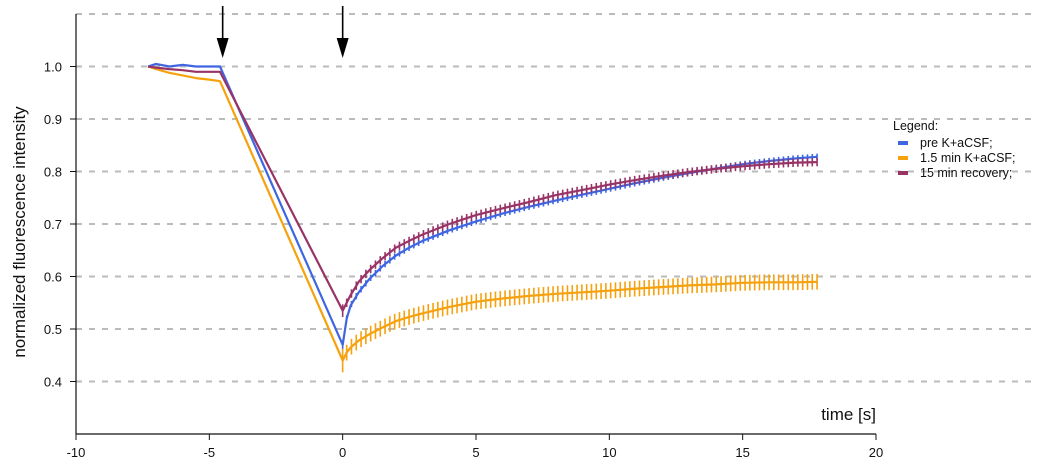  I want to click on x-tick-label: 5, so click(475, 452).